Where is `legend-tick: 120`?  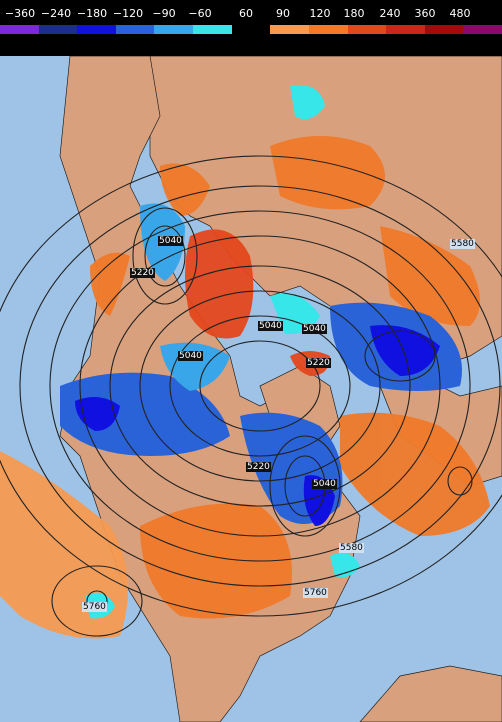 legend-tick: 120 is located at coordinates (320, 13).